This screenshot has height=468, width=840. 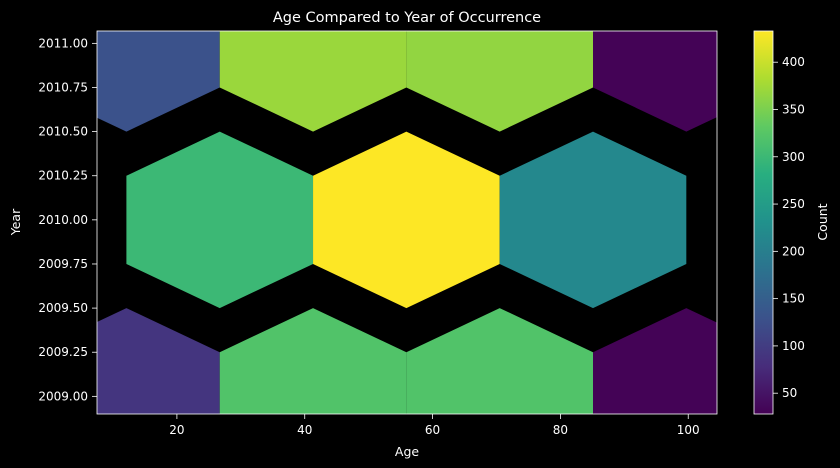 What do you see at coordinates (793, 346) in the screenshot?
I see `colorbar-tick-label: 100` at bounding box center [793, 346].